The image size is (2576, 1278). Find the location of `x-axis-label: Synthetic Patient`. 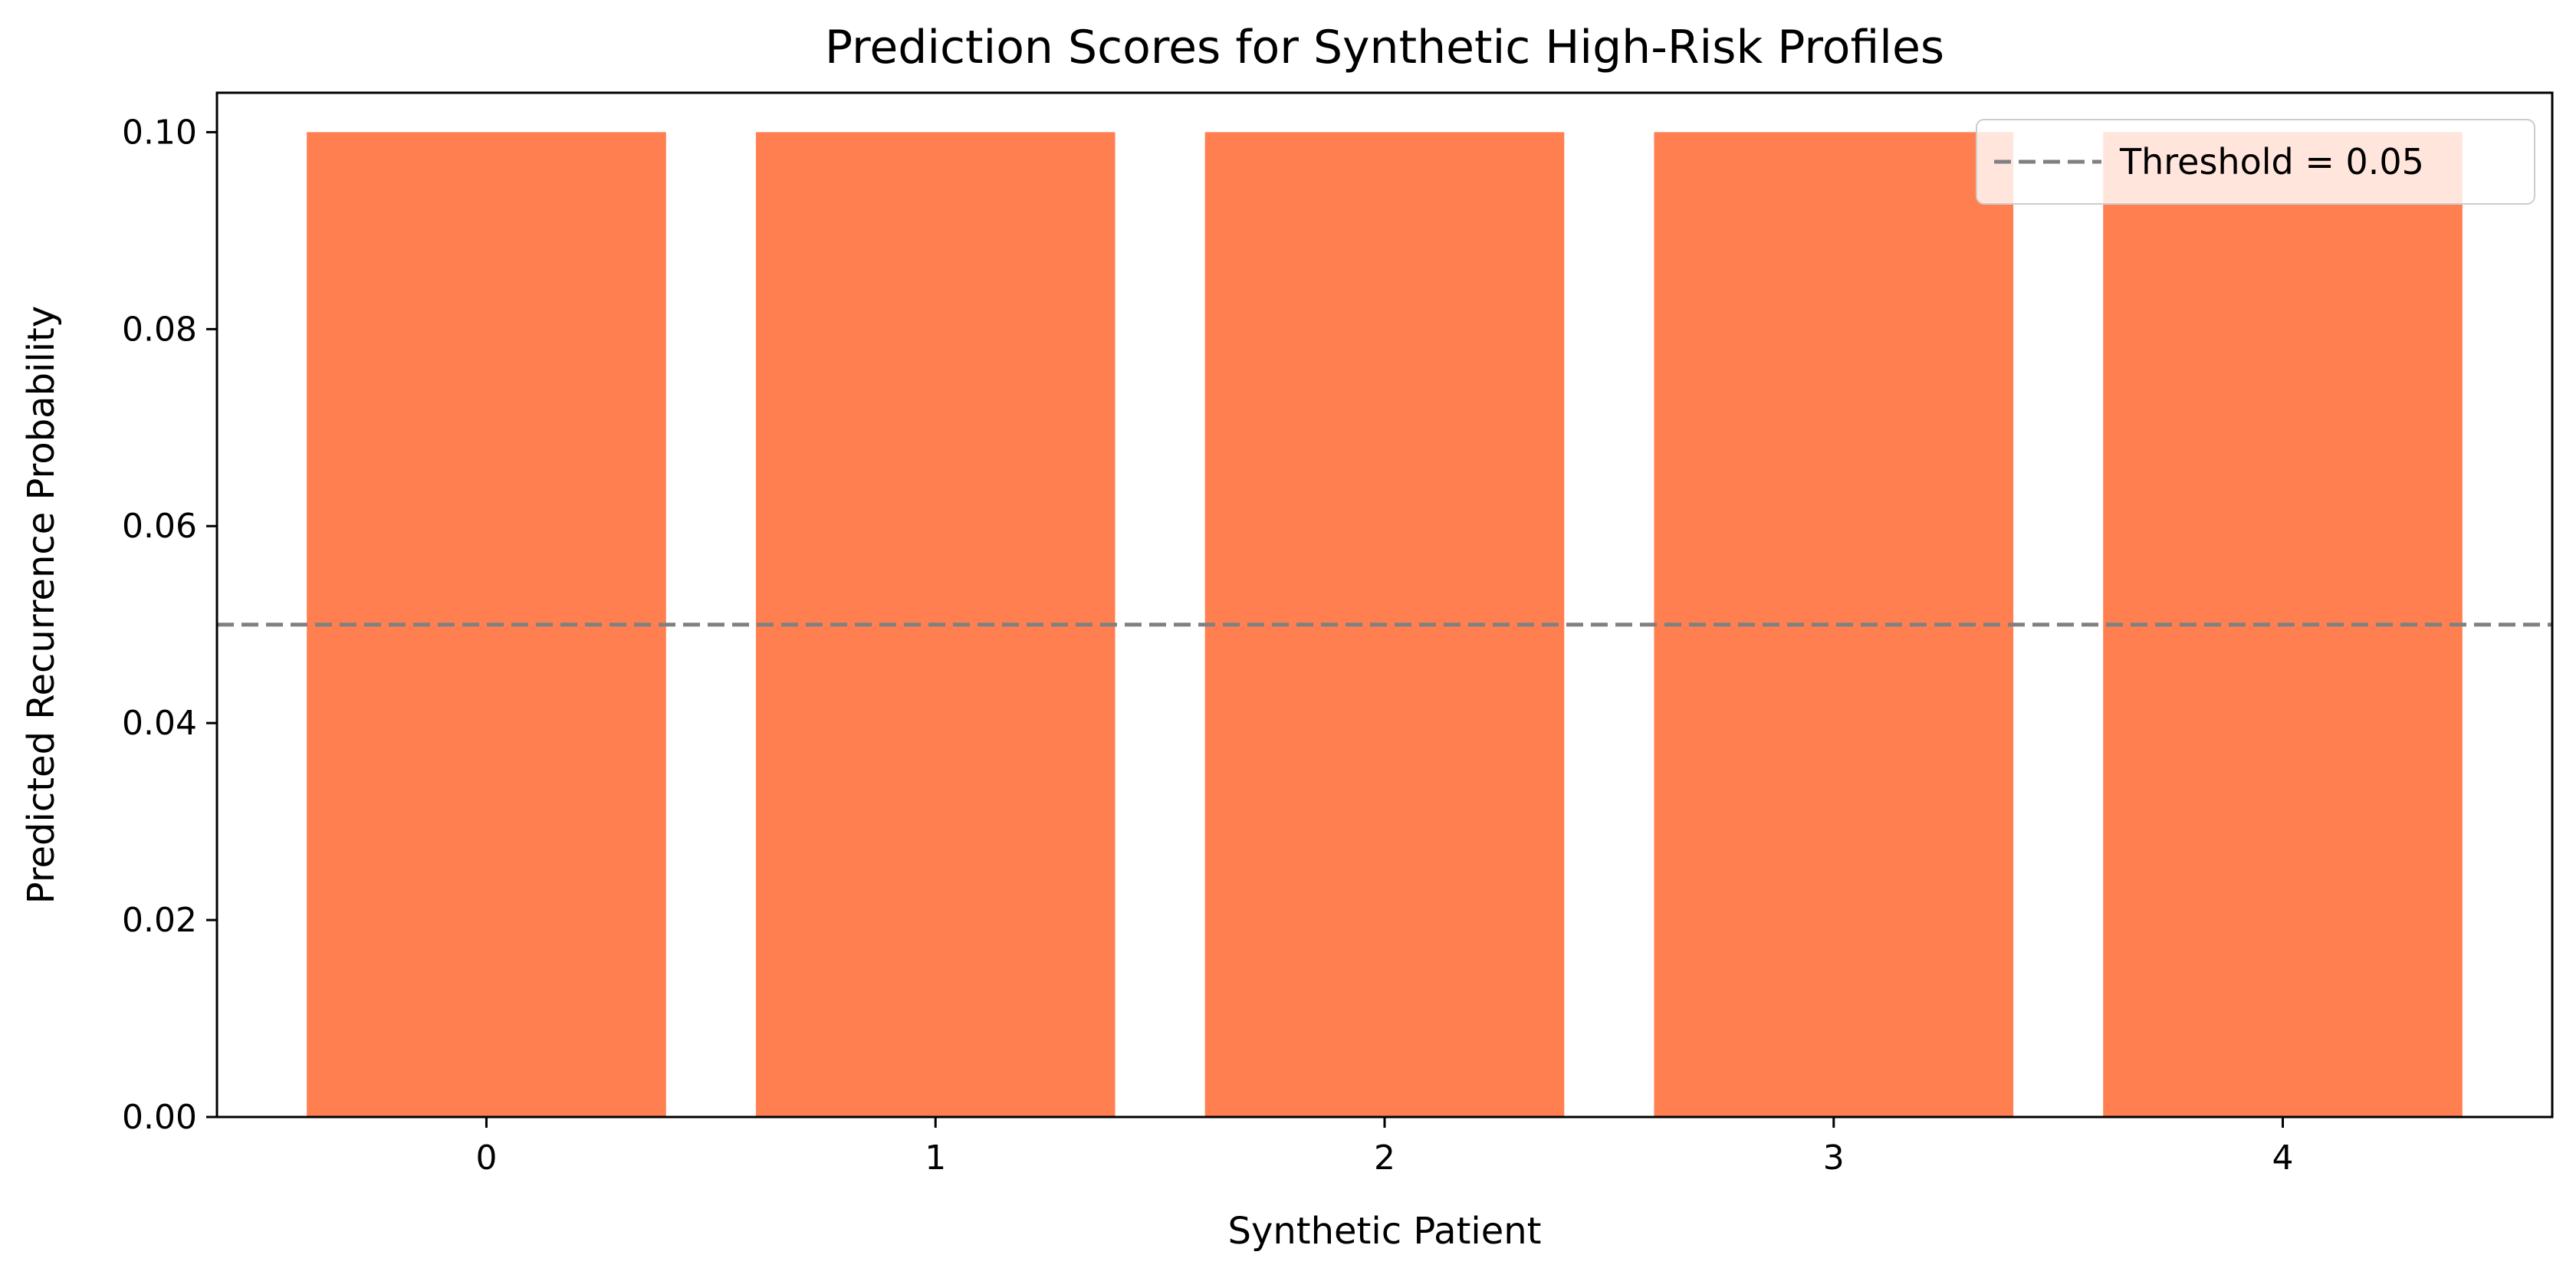

x-axis-label: Synthetic Patient is located at coordinates (1384, 1231).